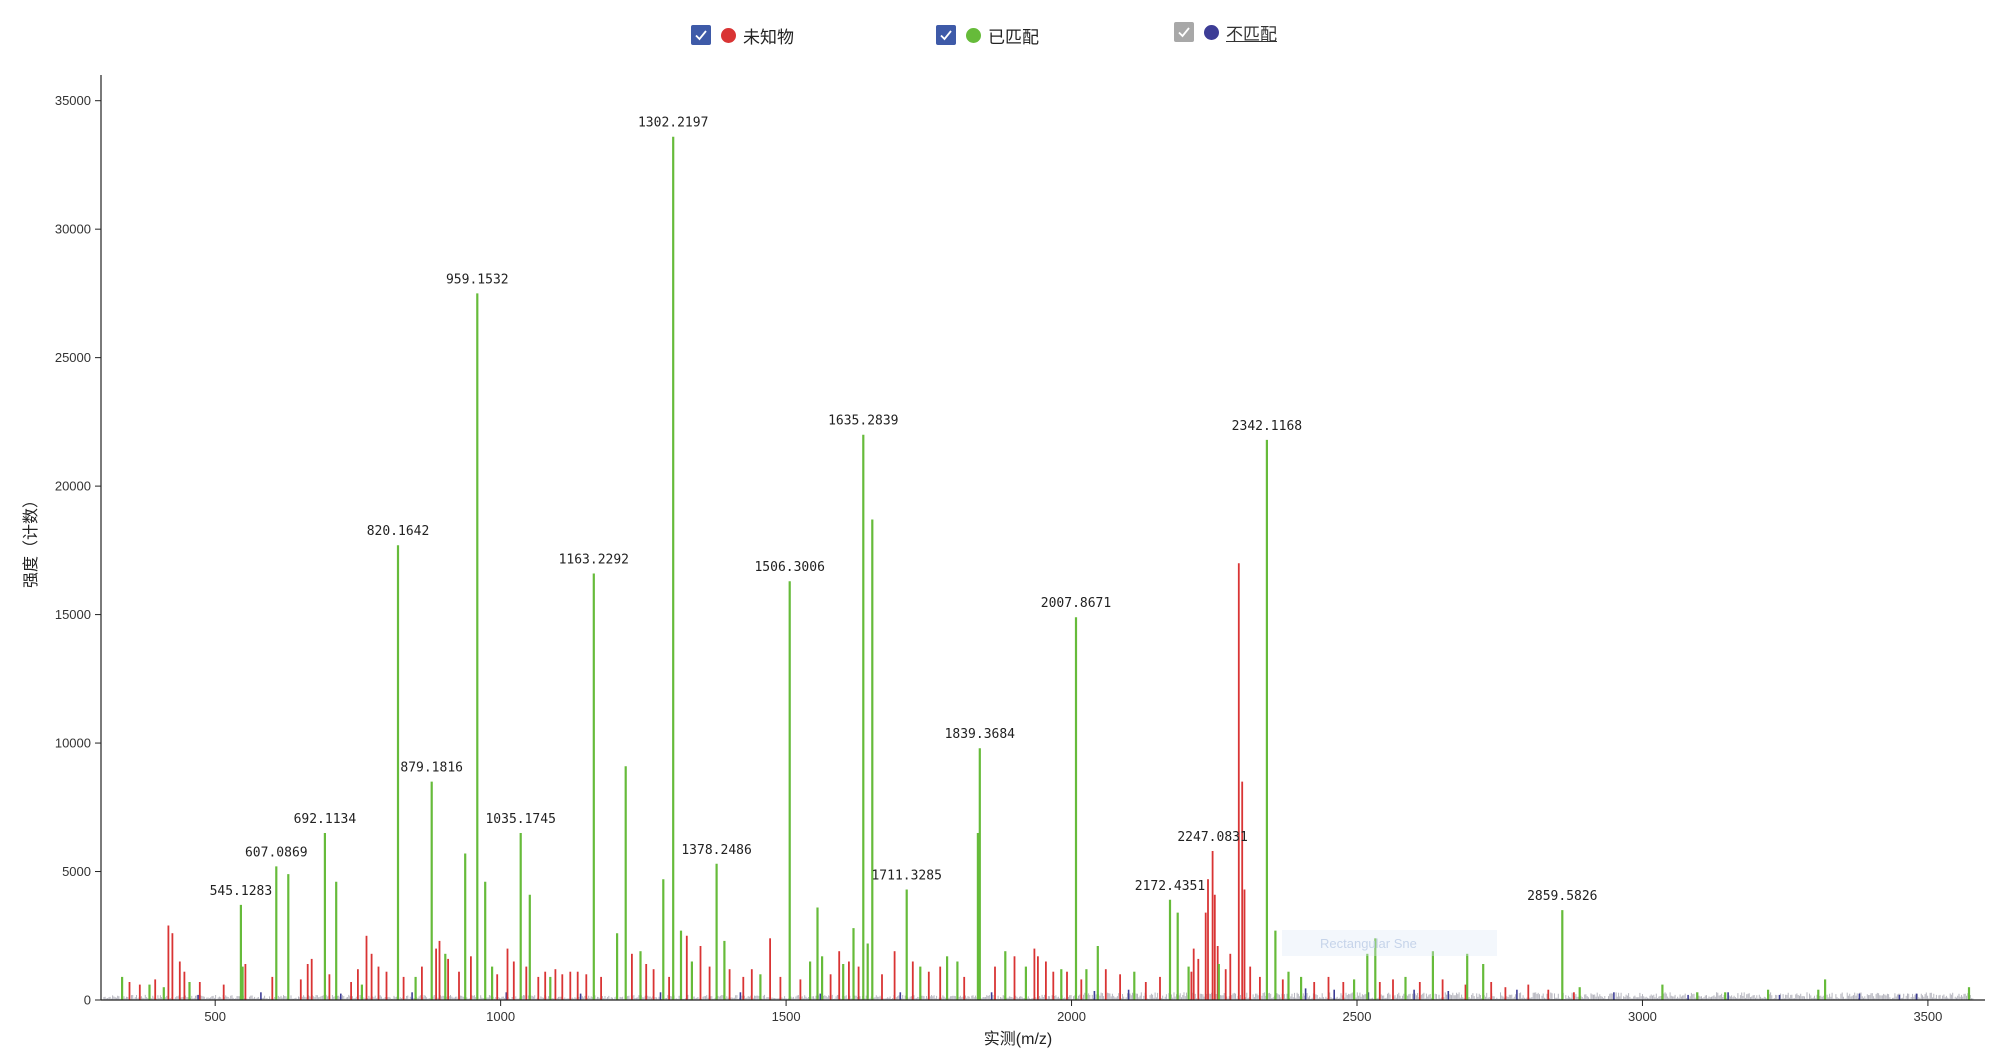 This screenshot has width=2000, height=1063. Describe the element at coordinates (980, 734) in the screenshot. I see `peak-label: 1839.3684` at that location.